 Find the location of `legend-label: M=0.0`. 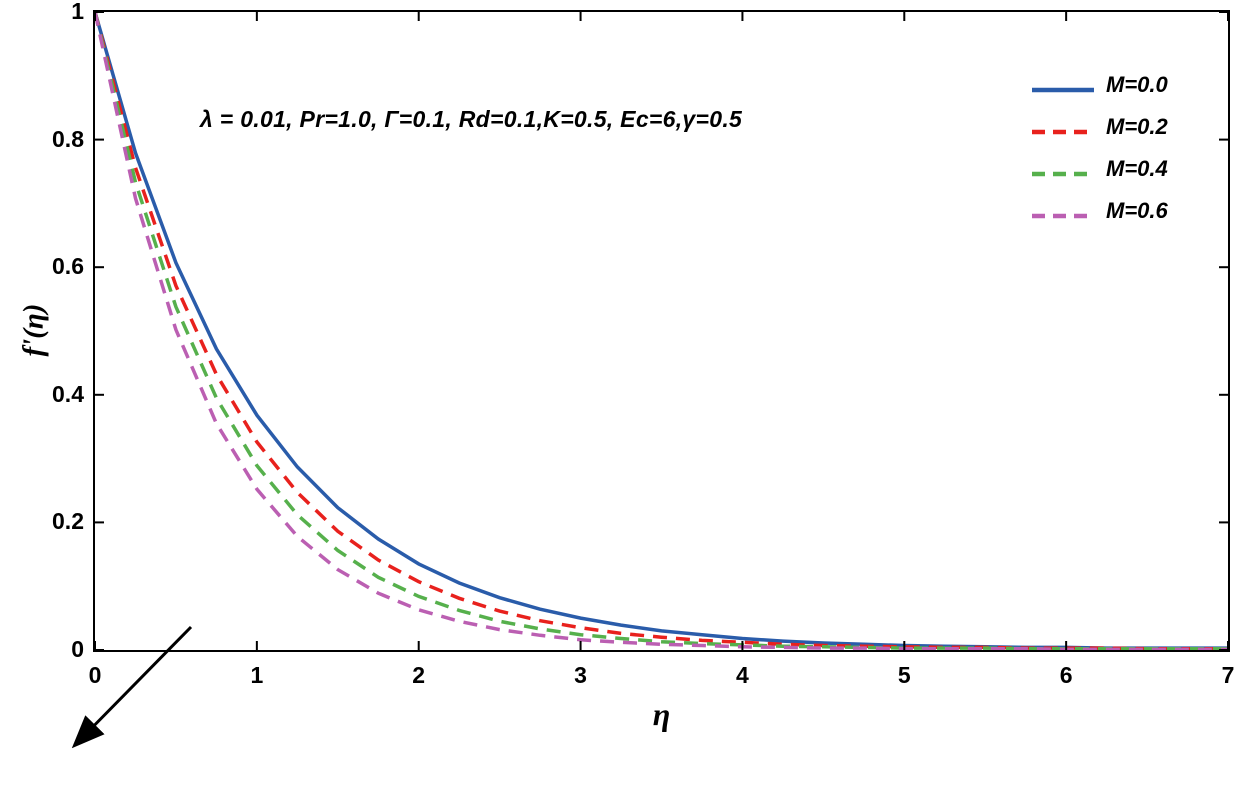

legend-label: M=0.0 is located at coordinates (1137, 84).